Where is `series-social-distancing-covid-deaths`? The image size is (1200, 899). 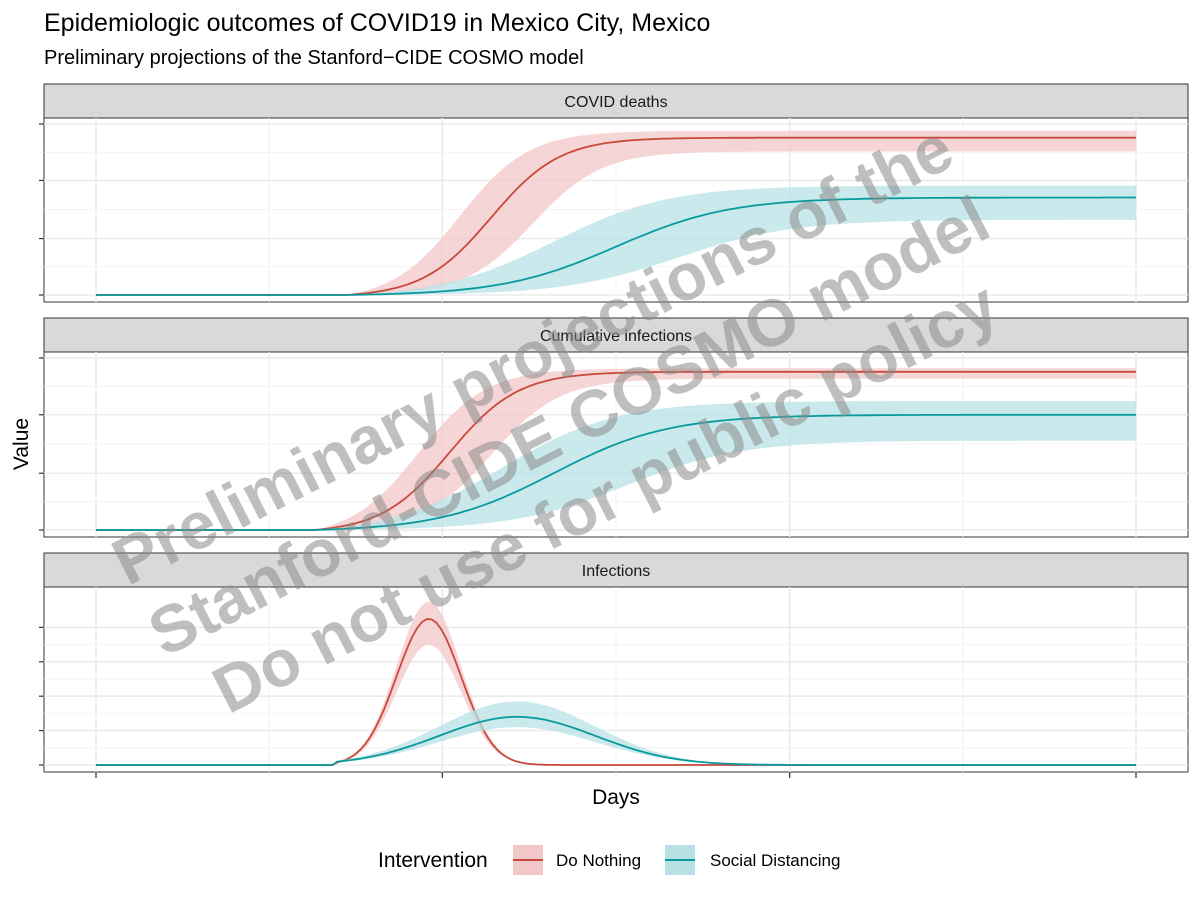 series-social-distancing-covid-deaths is located at coordinates (616, 240).